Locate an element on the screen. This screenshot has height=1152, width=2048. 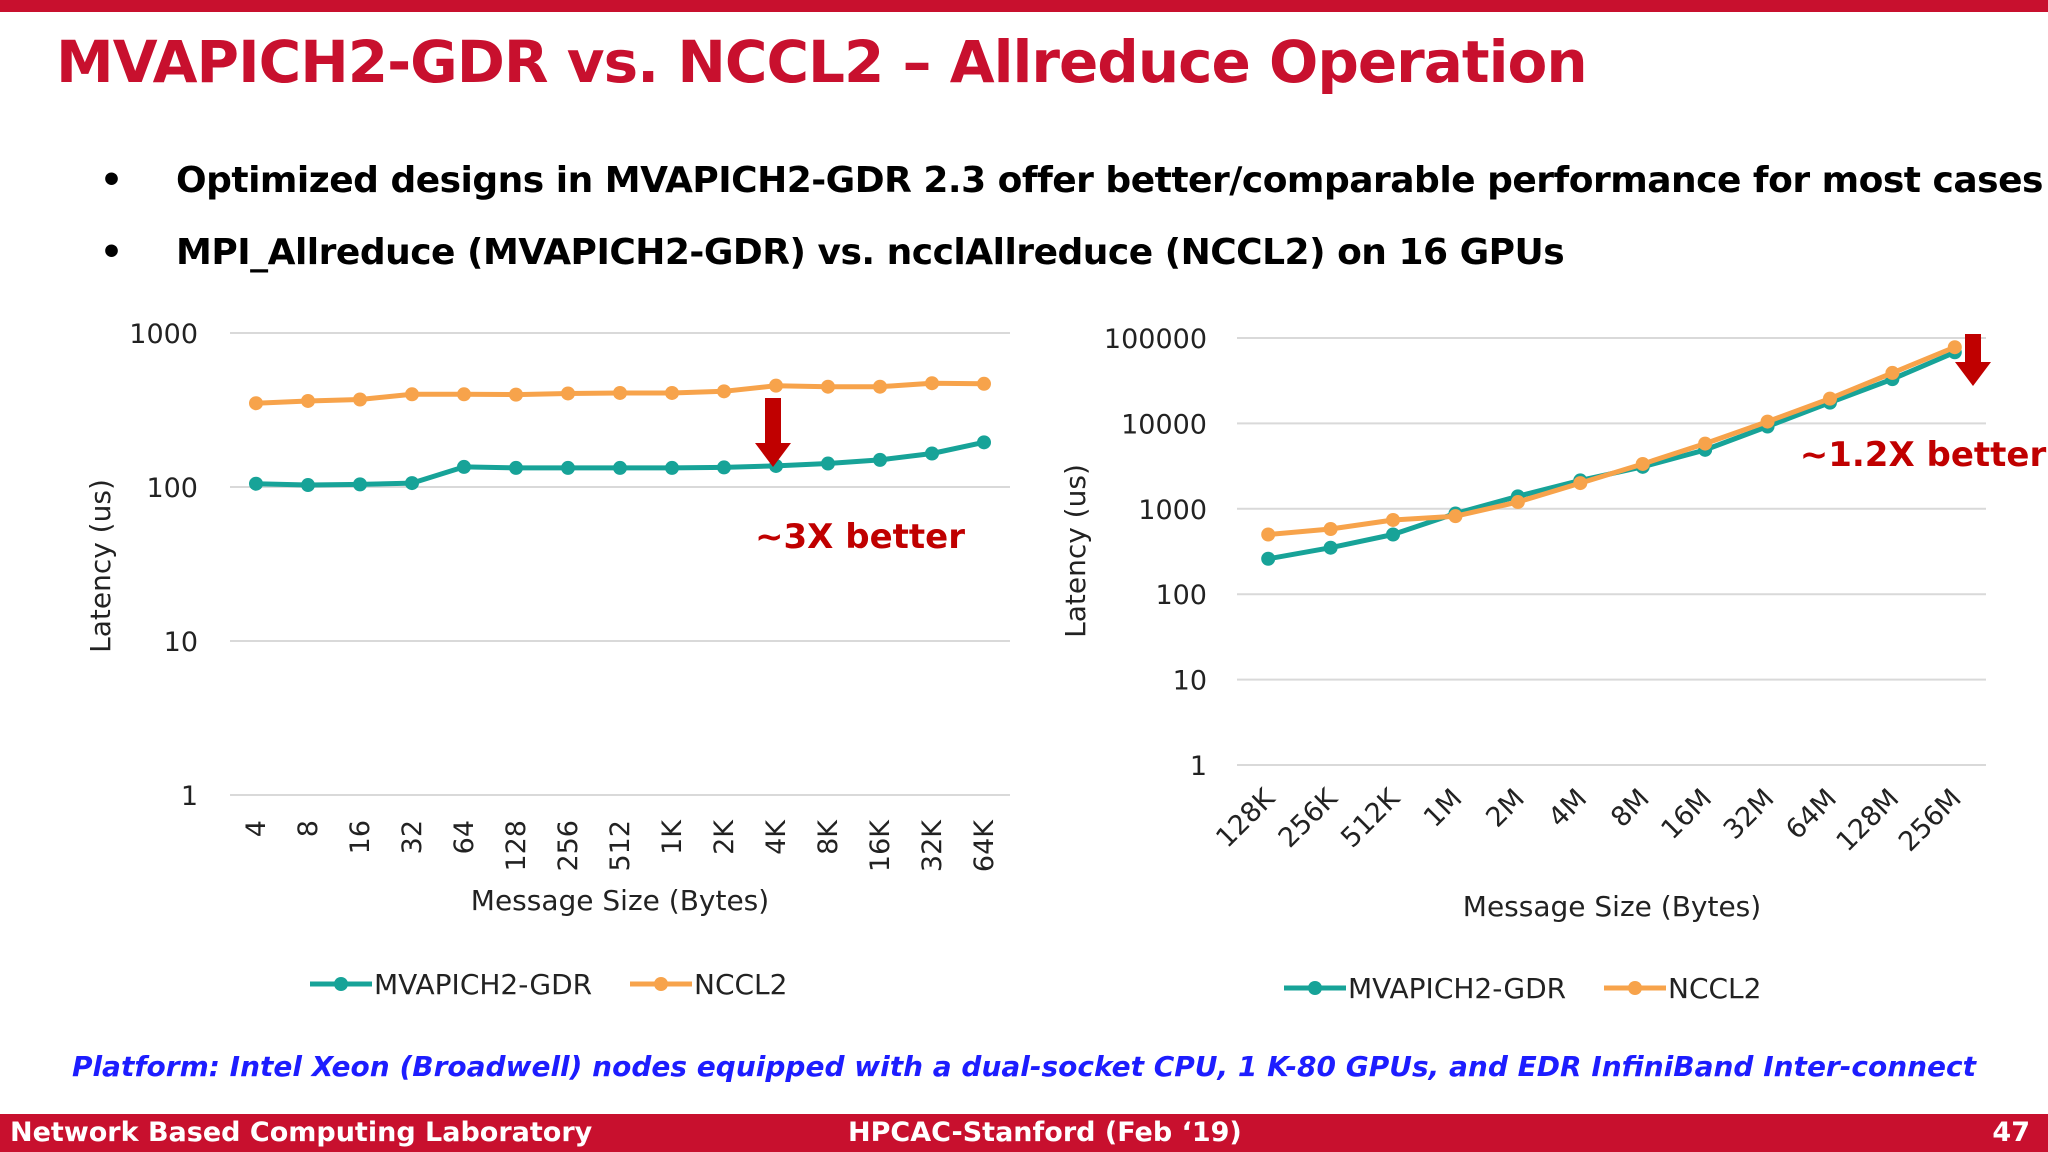
x-tick-label: 4 is located at coordinates (256, 828).